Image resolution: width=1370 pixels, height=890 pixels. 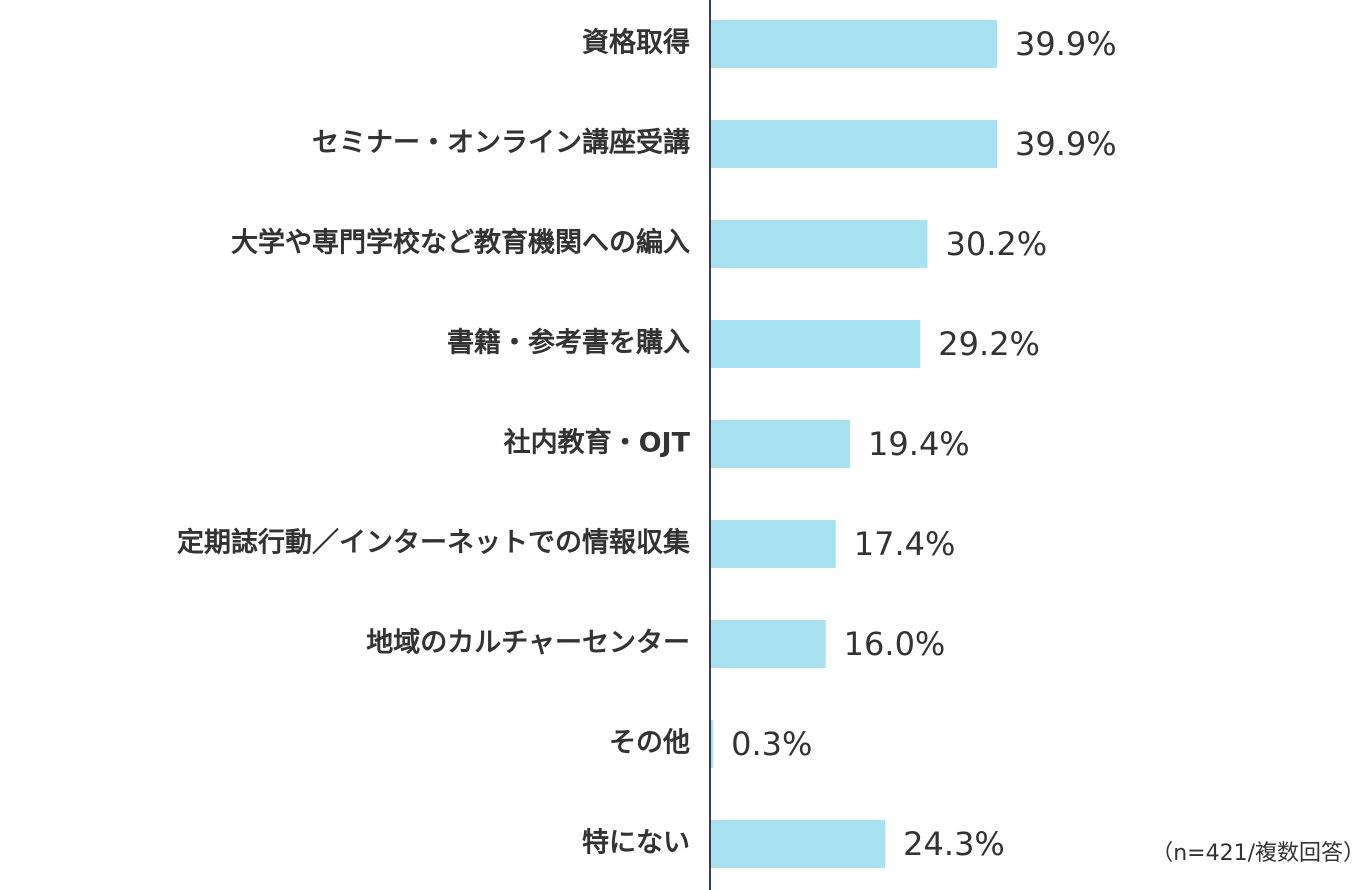 What do you see at coordinates (597, 443) in the screenshot?
I see `category-label: 社内教育・OJT` at bounding box center [597, 443].